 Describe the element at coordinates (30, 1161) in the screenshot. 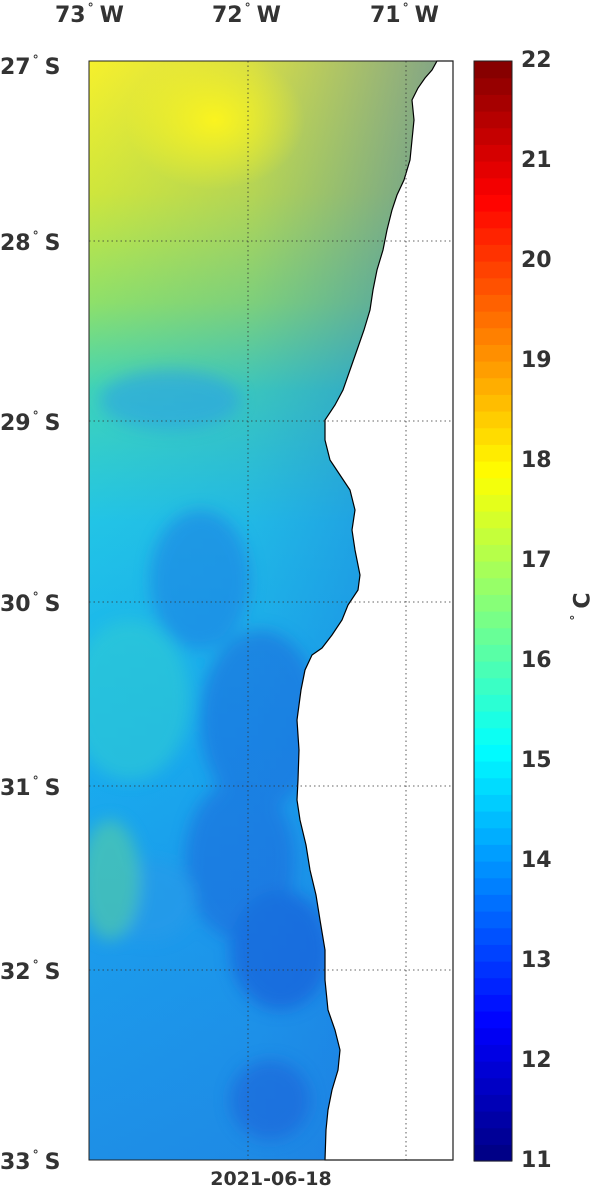

I see `lat-label-33s: 33 ° S` at that location.